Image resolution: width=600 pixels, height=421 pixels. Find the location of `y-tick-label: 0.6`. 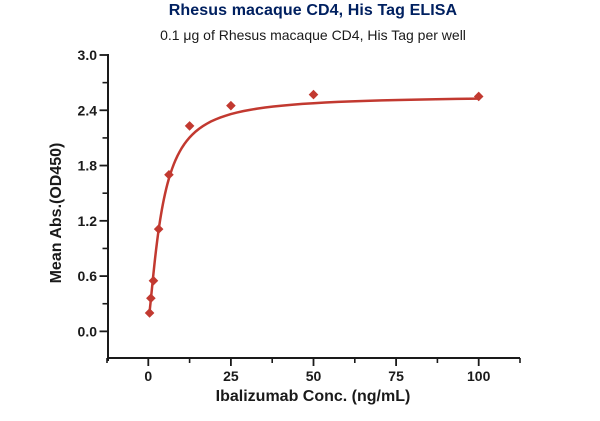

y-tick-label: 0.6 is located at coordinates (88, 276).